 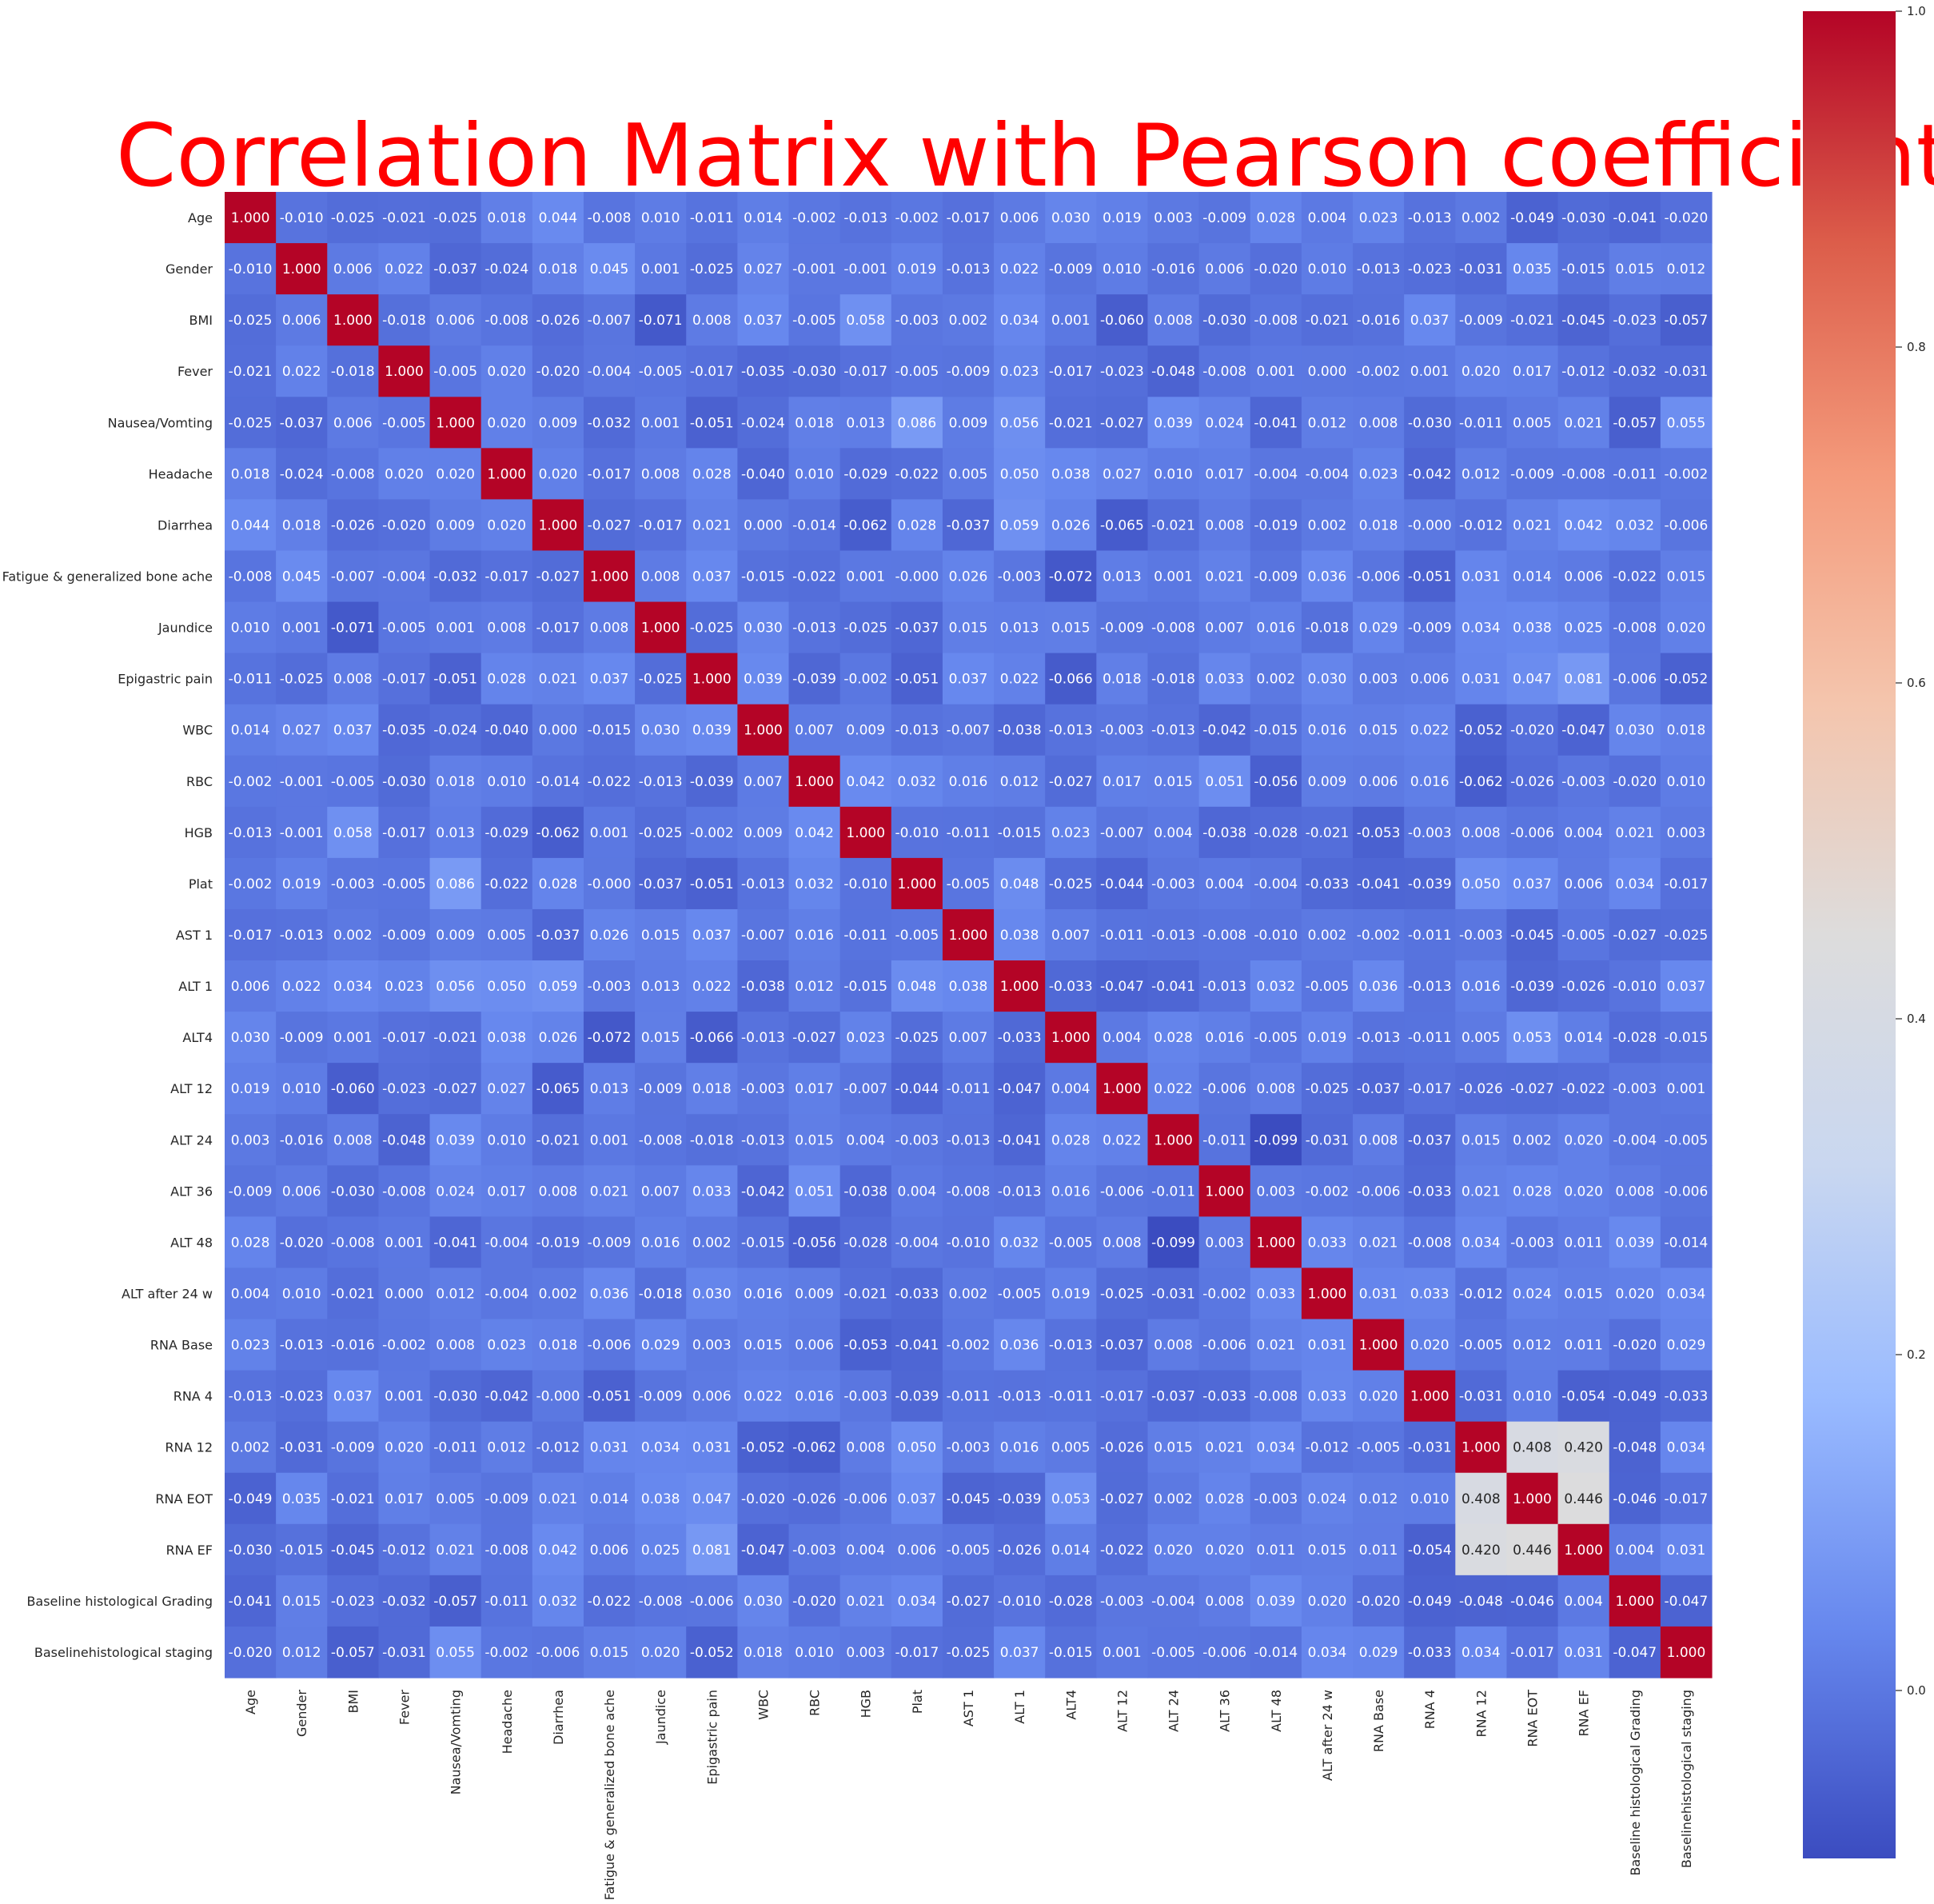 I want to click on cell-value-label: 0.021, so click(x=712, y=525).